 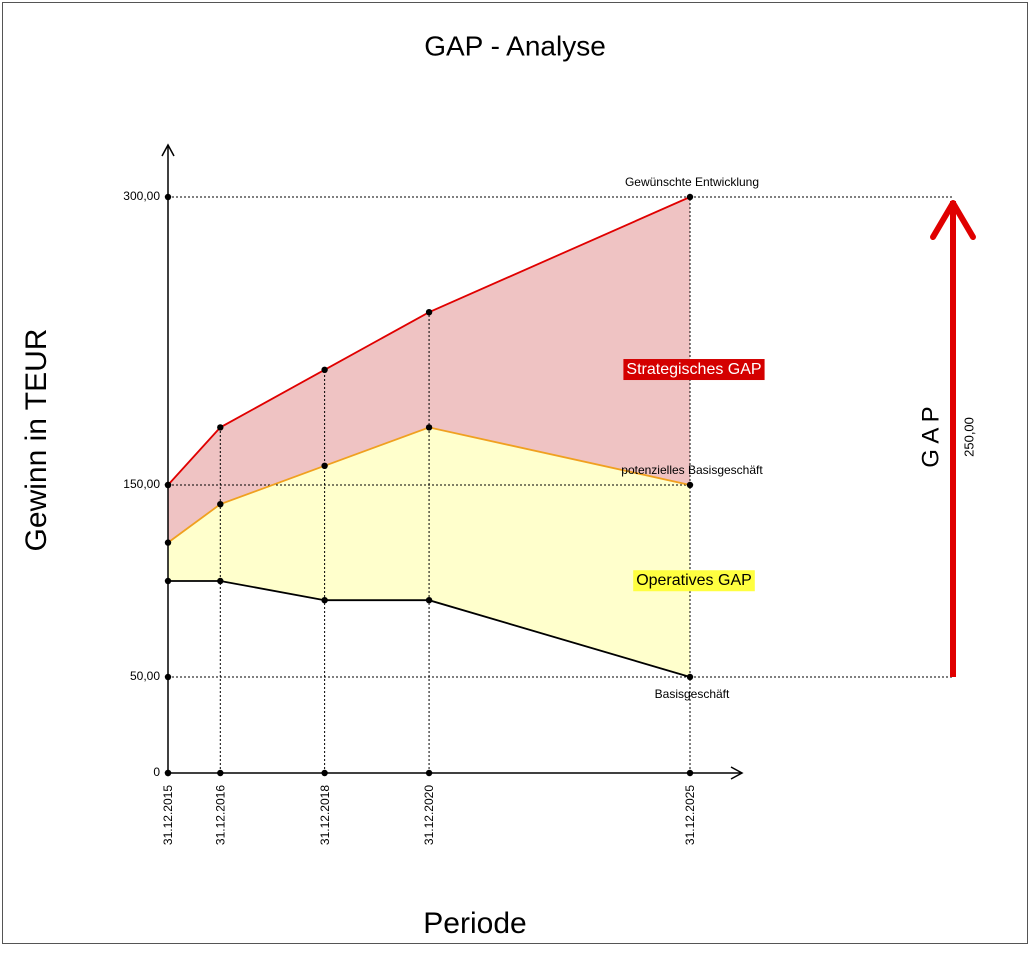 What do you see at coordinates (968, 437) in the screenshot?
I see `gap-value-label: 250,00` at bounding box center [968, 437].